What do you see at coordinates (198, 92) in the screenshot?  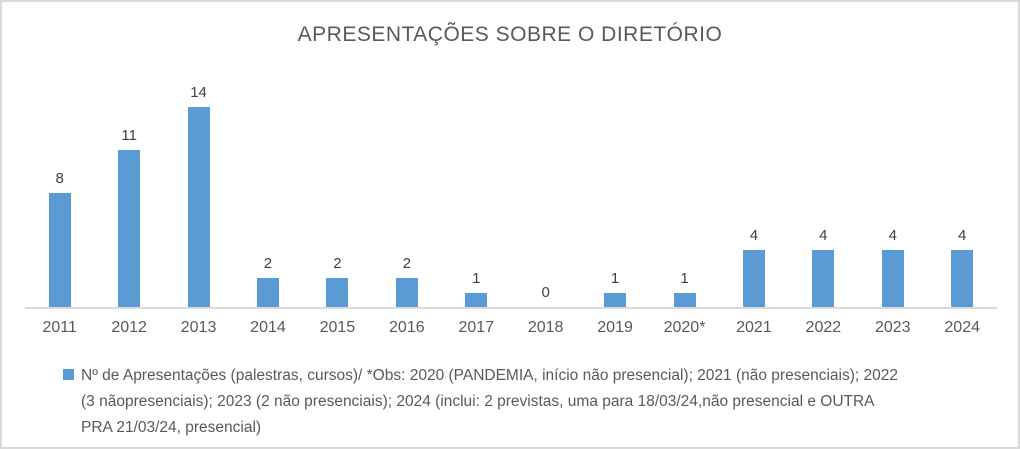 I see `data-label: 14` at bounding box center [198, 92].